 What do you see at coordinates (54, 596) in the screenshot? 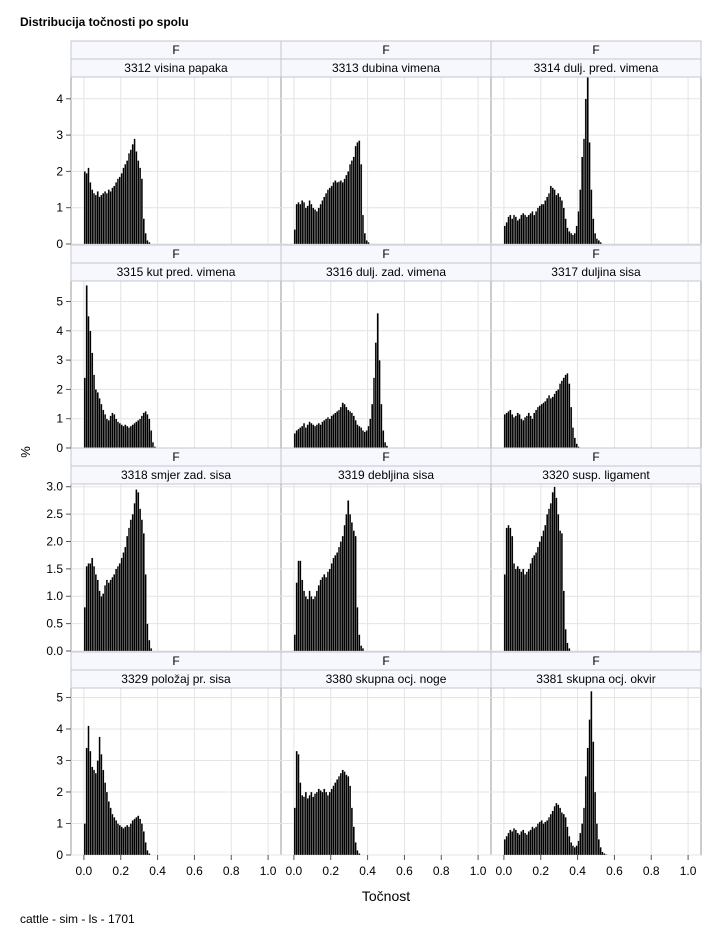
I see `y-tick-label: 1.0` at bounding box center [54, 596].